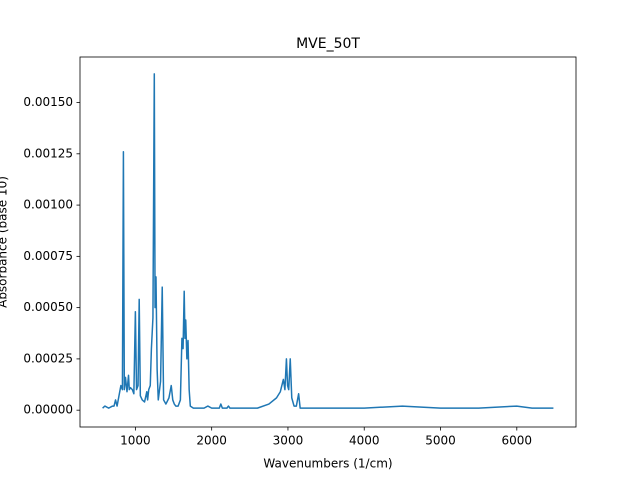 The height and width of the screenshot is (480, 640). Describe the element at coordinates (48, 307) in the screenshot. I see `y-tick-label: 0.00050` at that location.